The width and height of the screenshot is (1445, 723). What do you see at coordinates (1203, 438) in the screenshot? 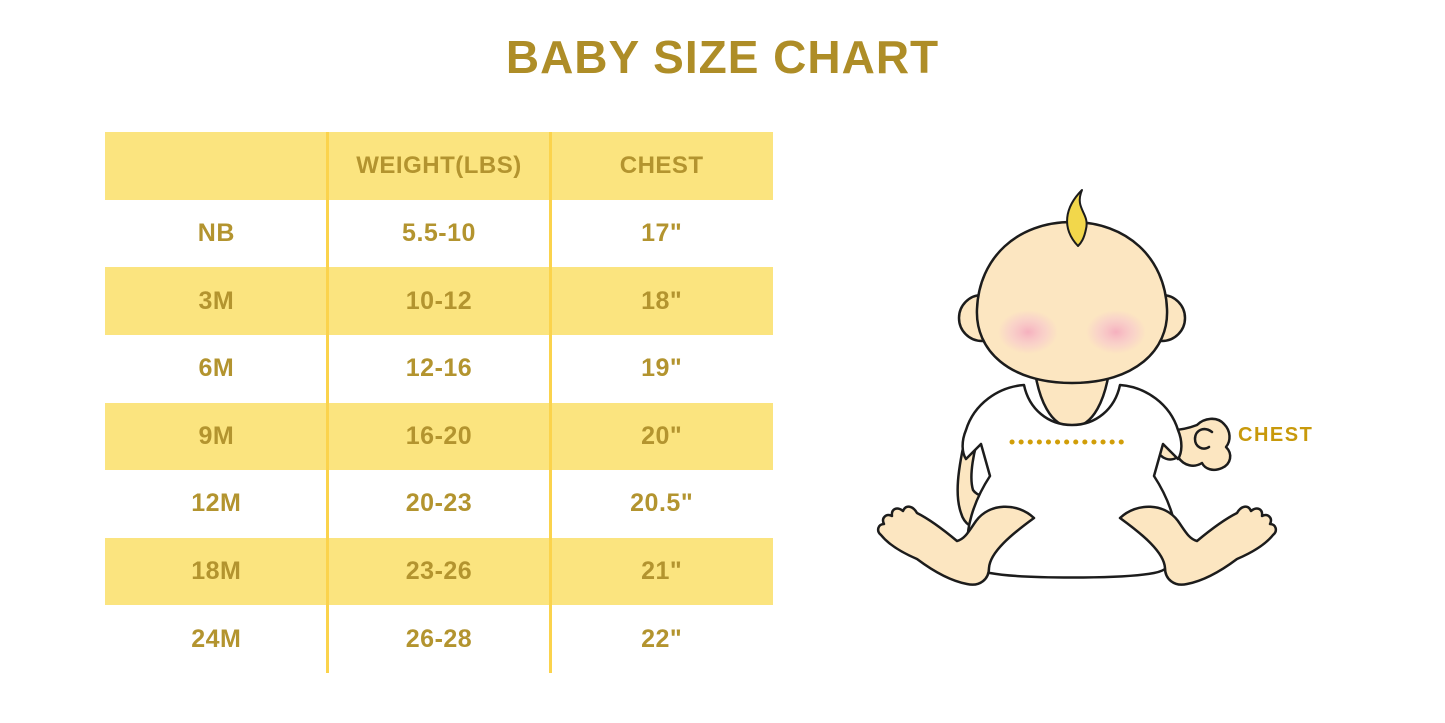
I see `baby-fist-curl` at bounding box center [1203, 438].